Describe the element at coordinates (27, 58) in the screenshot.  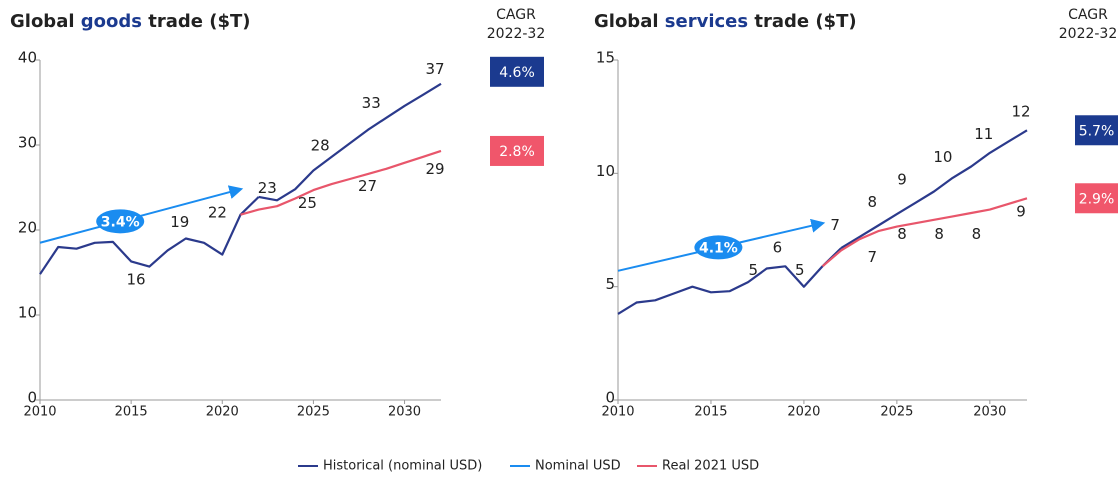
I see `y-tick-label: 40` at that location.